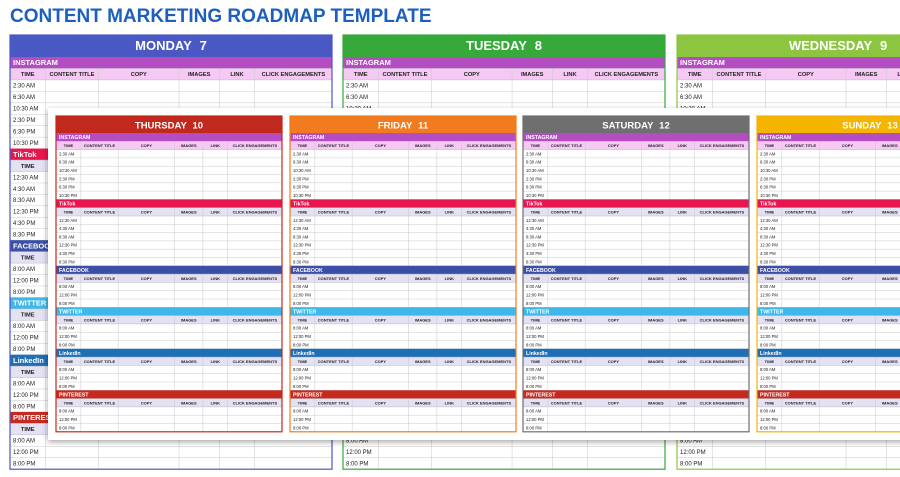 The height and width of the screenshot is (477, 900). I want to click on day-name: WEDNESDAY, so click(831, 45).